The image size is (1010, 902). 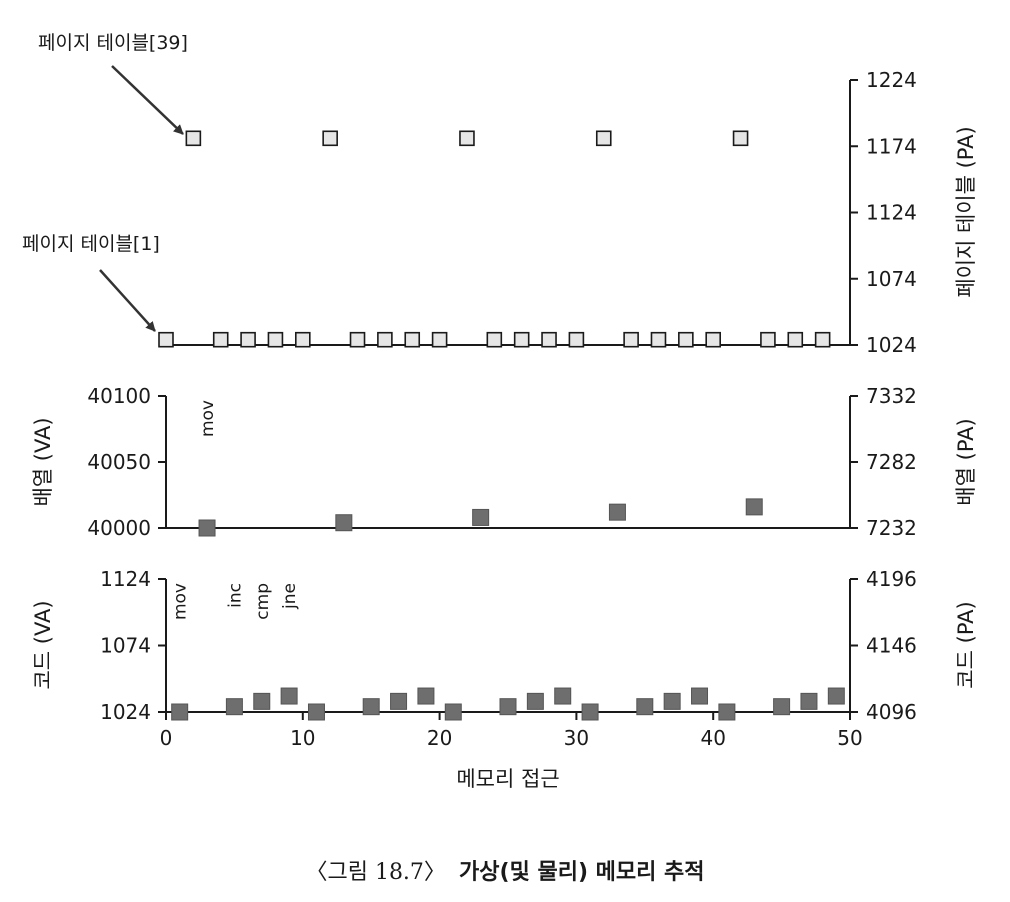 I want to click on x-tick-label: 20, so click(x=439, y=738).